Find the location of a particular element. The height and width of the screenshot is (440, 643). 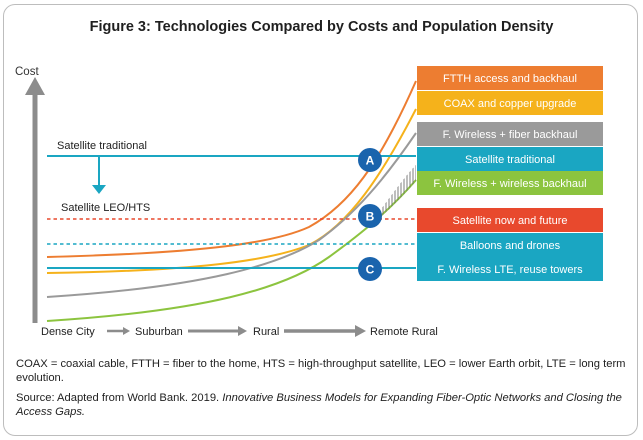

stage-rural: Rural is located at coordinates (266, 332).